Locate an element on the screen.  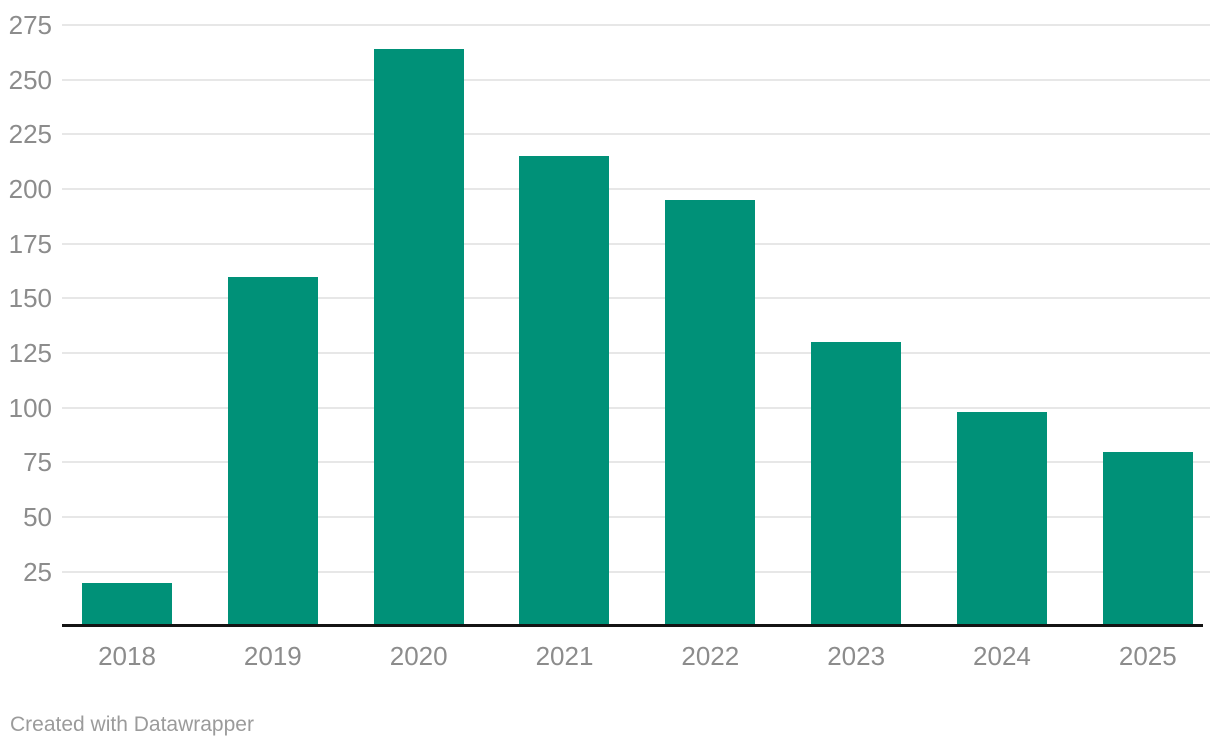
y-tick-label-25: 25 is located at coordinates (37, 571).